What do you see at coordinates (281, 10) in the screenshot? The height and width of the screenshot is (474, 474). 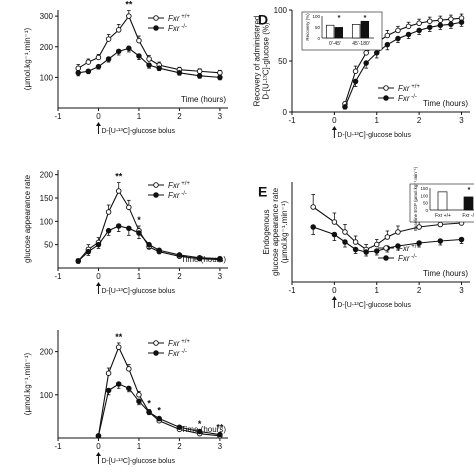 I see `y-tick-label: 100` at bounding box center [281, 10].